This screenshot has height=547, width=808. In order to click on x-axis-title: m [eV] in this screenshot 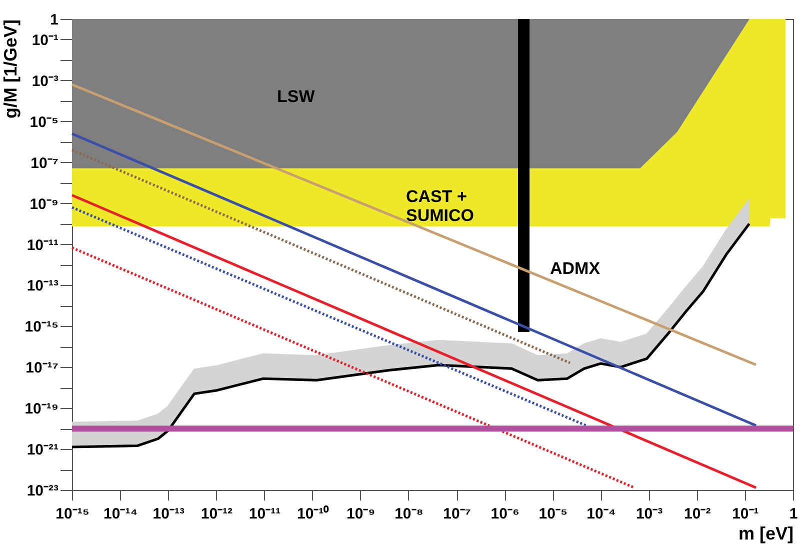, I will do `click(766, 534)`.